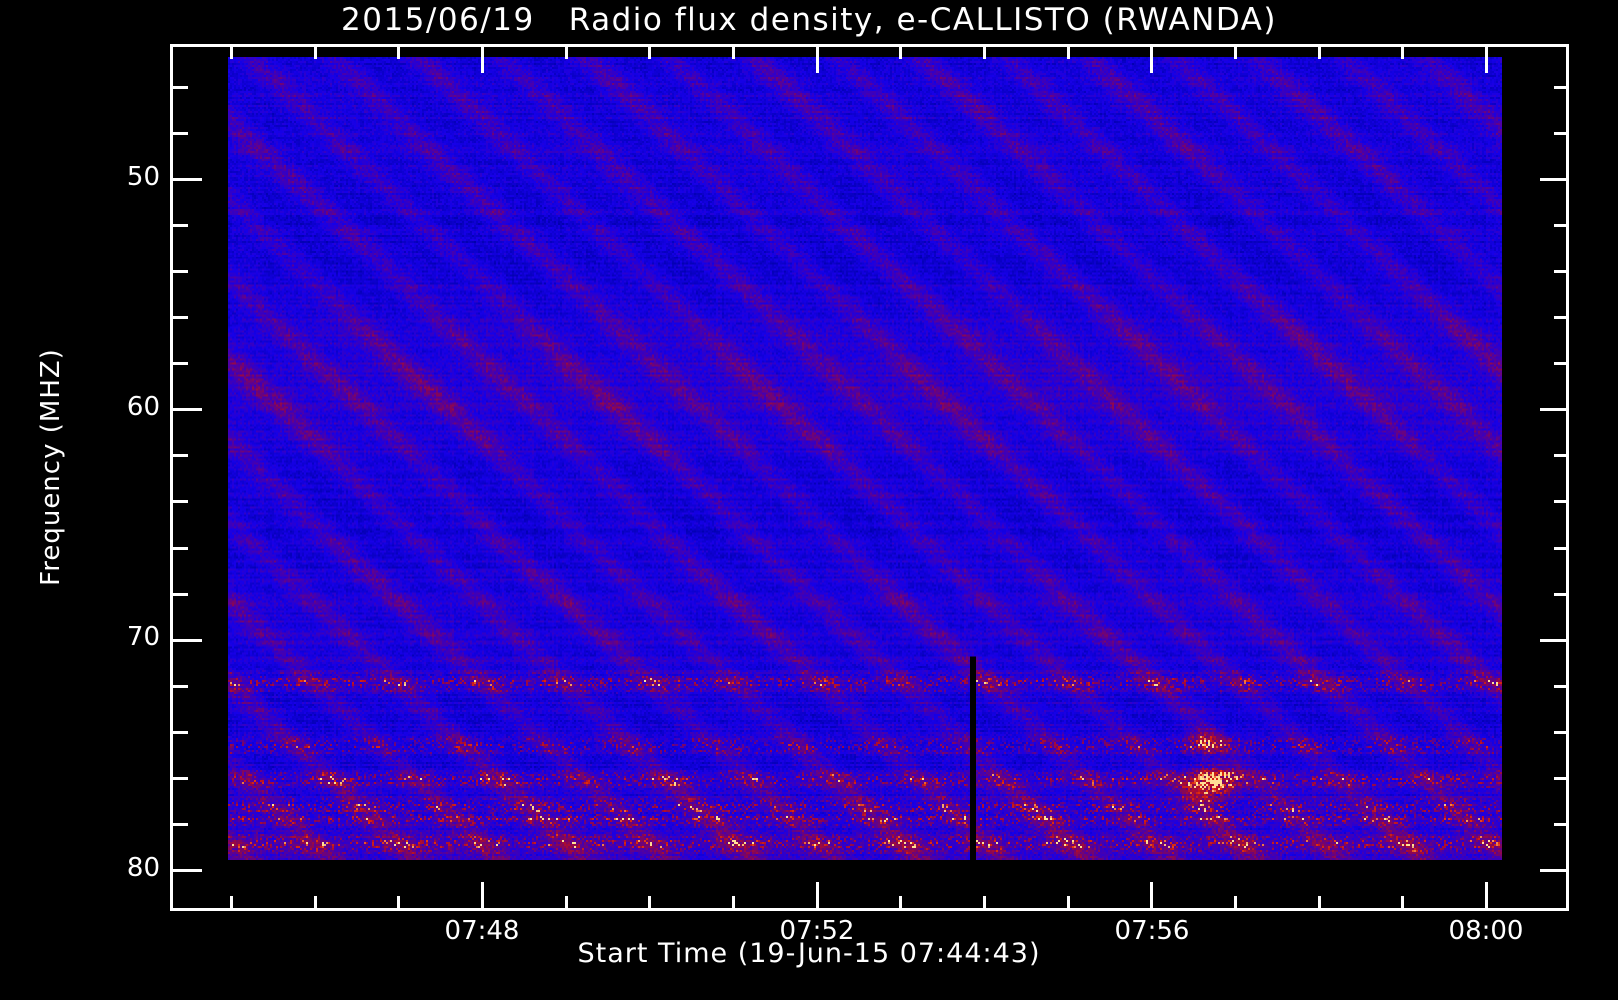 This screenshot has width=1618, height=1000. Describe the element at coordinates (51, 467) in the screenshot. I see `y-axis-title: Frequency (MHZ)` at that location.